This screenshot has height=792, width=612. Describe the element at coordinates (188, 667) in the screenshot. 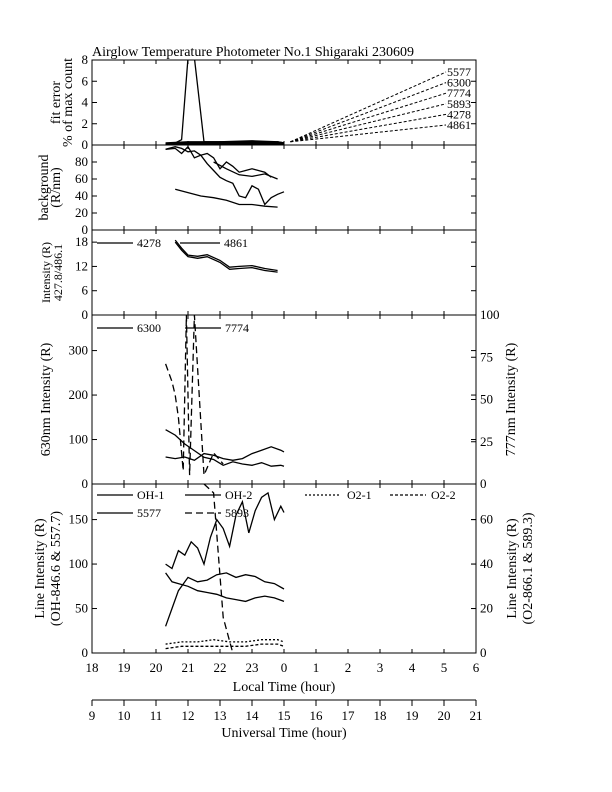

I see `x-tick-label: 21` at that location.